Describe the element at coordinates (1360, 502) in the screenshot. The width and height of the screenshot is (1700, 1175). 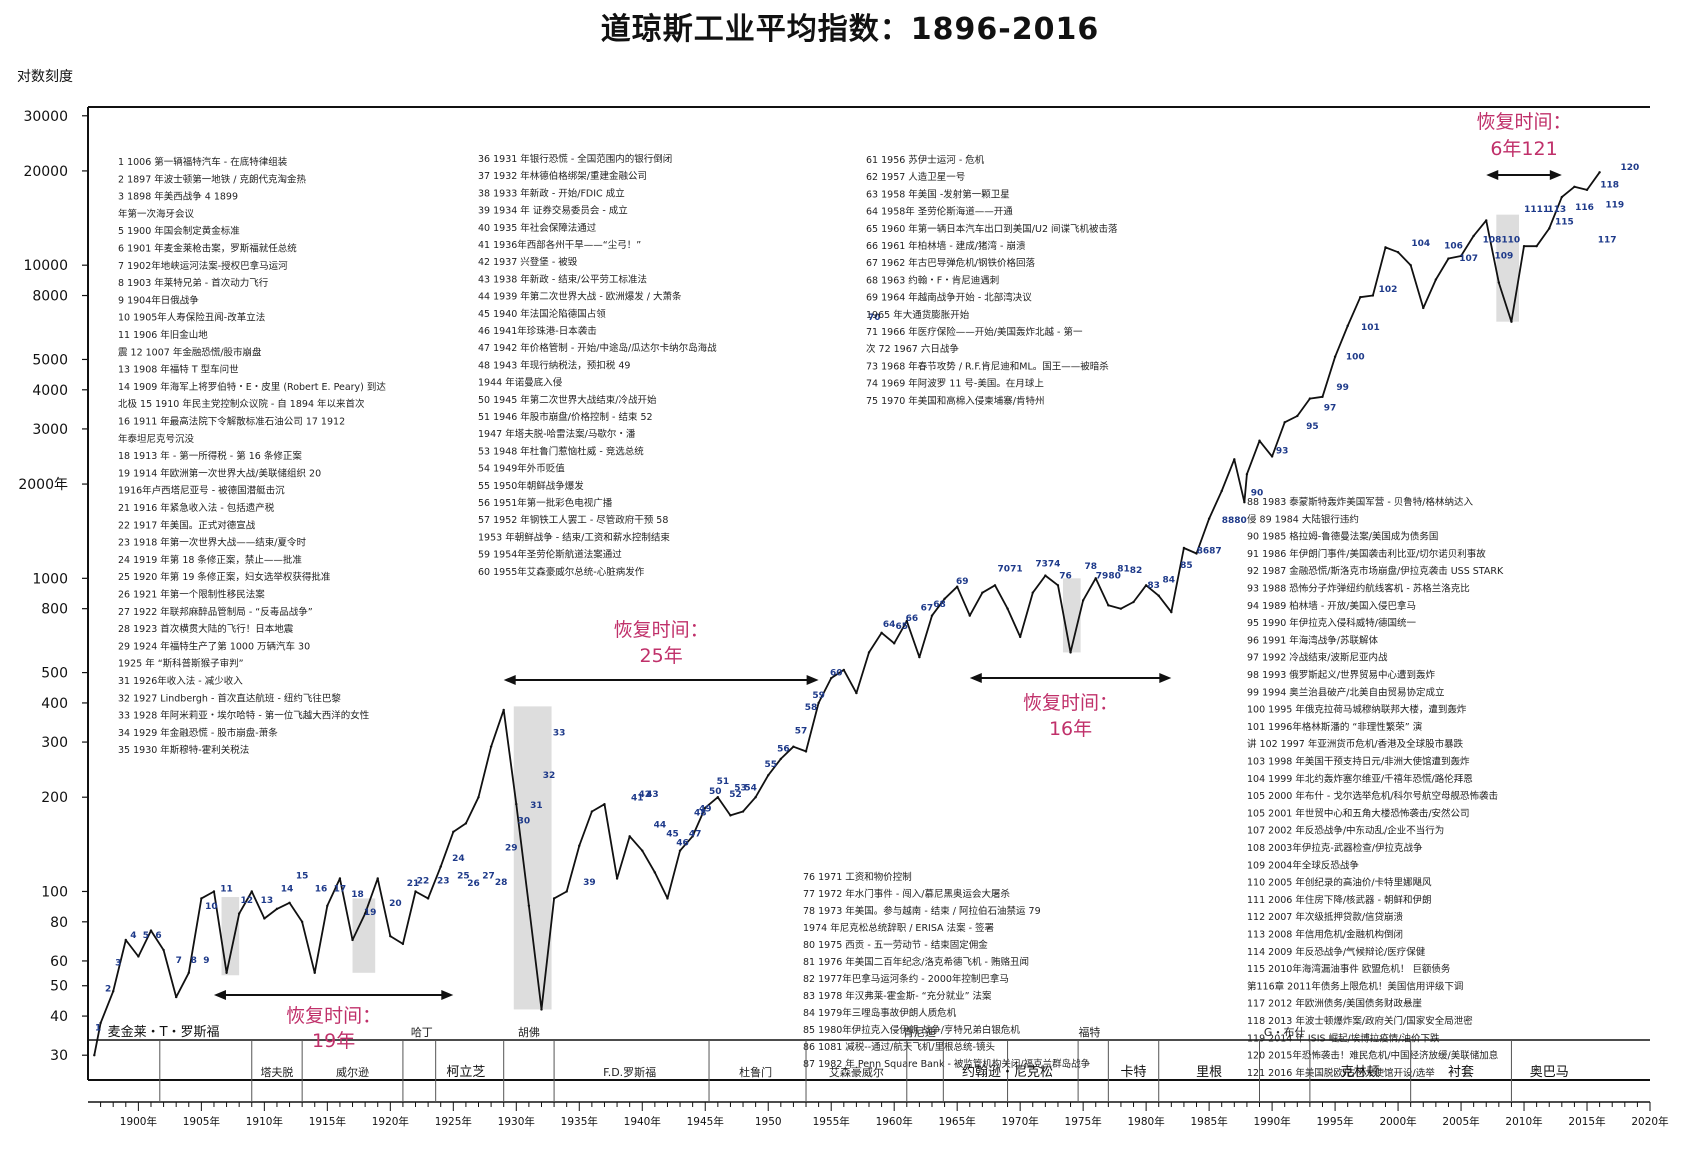
I see `event-annotation: 88 1983 泰蒙斯特轰炸美国军营 - 贝鲁特/格林纳达入` at that location.